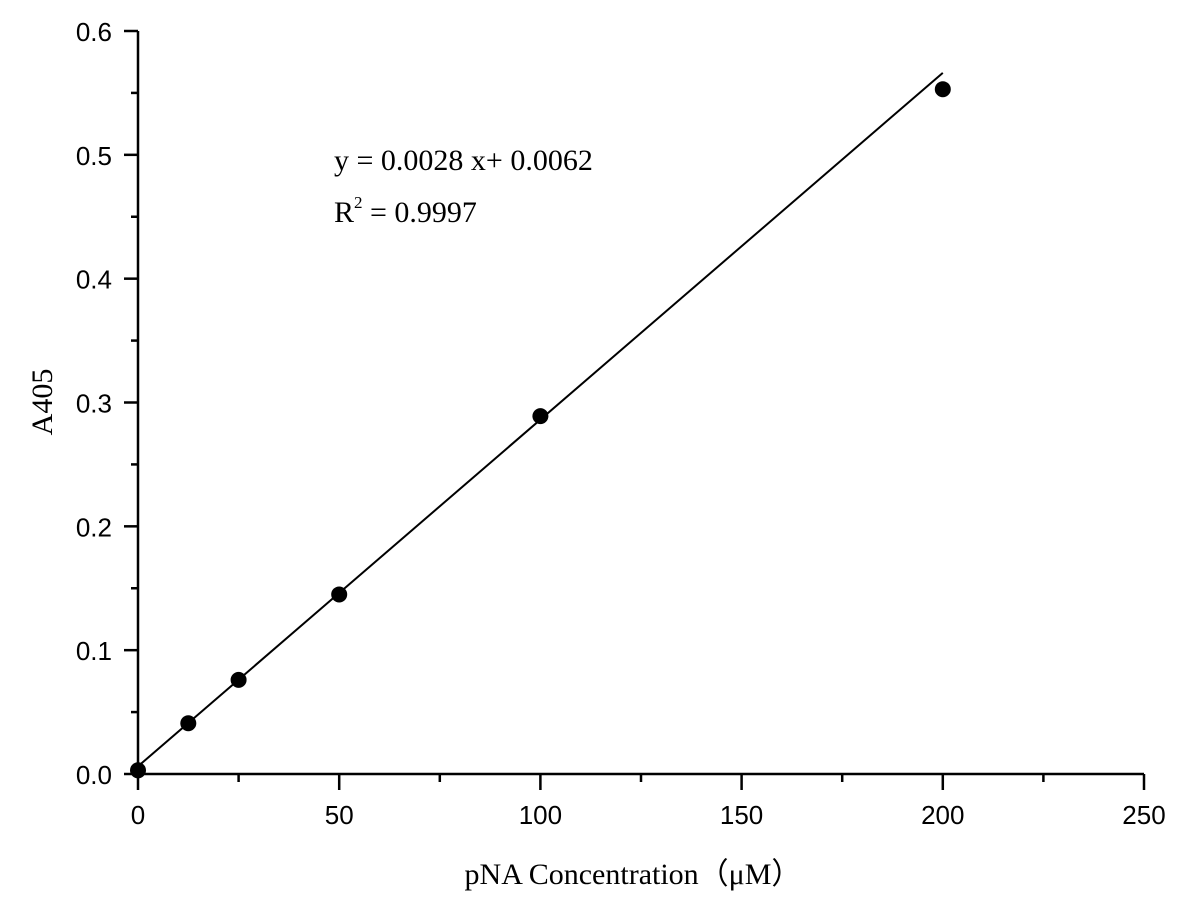 Image resolution: width=1200 pixels, height=900 pixels. I want to click on y-tick-label: 0.6, so click(94, 32).